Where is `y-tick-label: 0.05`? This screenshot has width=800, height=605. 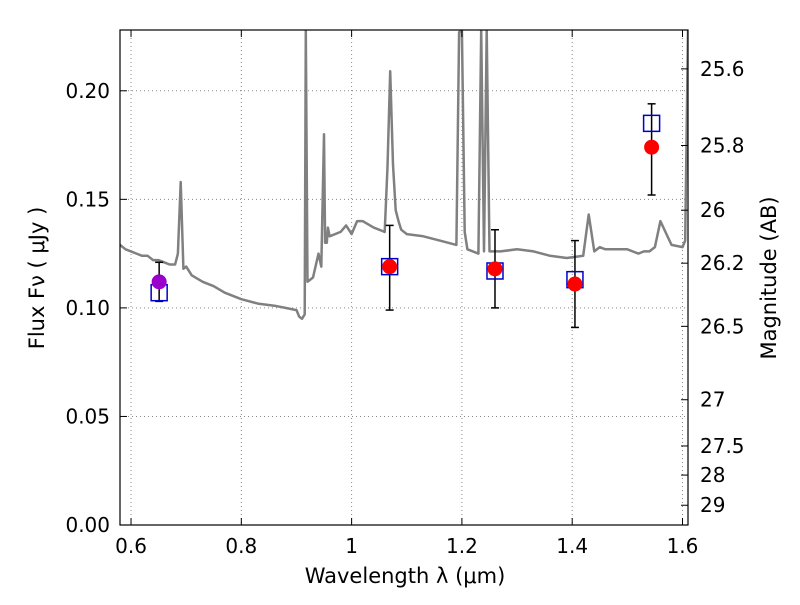
y-tick-label: 0.05 is located at coordinates (87, 416).